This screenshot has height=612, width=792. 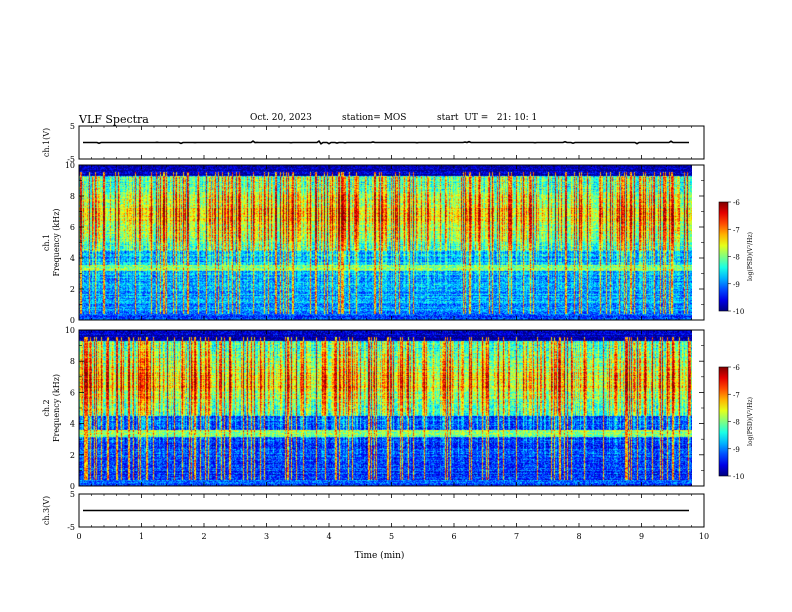 What do you see at coordinates (114, 119) in the screenshot?
I see `figure-title: VLF Spectra` at bounding box center [114, 119].